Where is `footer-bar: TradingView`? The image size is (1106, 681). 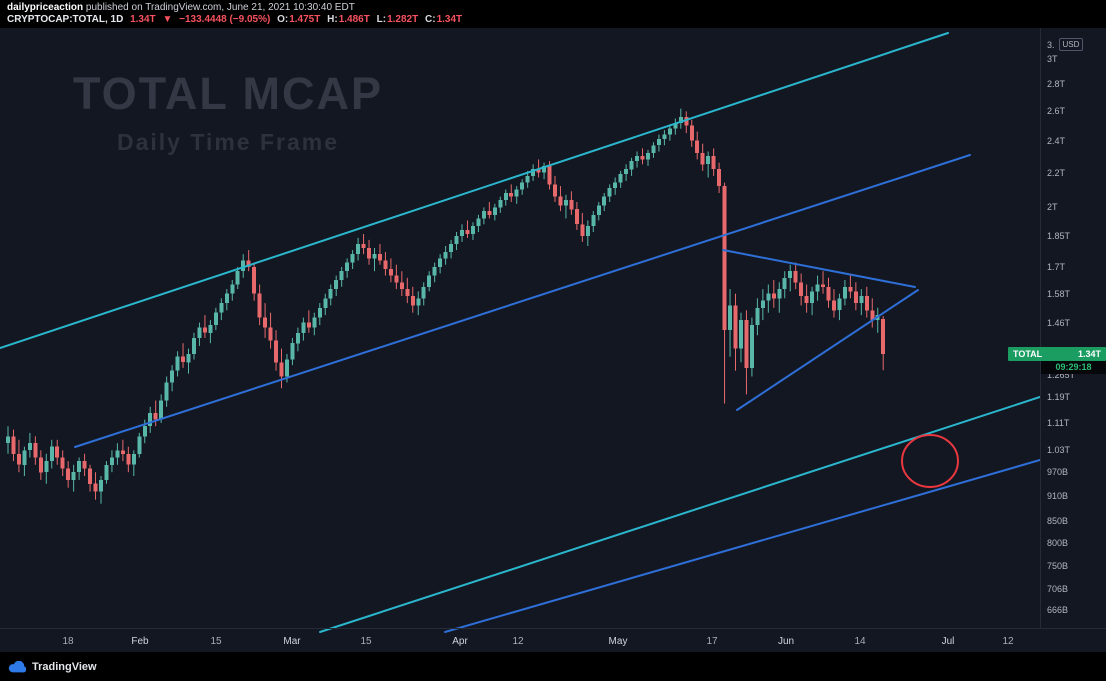 footer-bar: TradingView is located at coordinates (553, 666).